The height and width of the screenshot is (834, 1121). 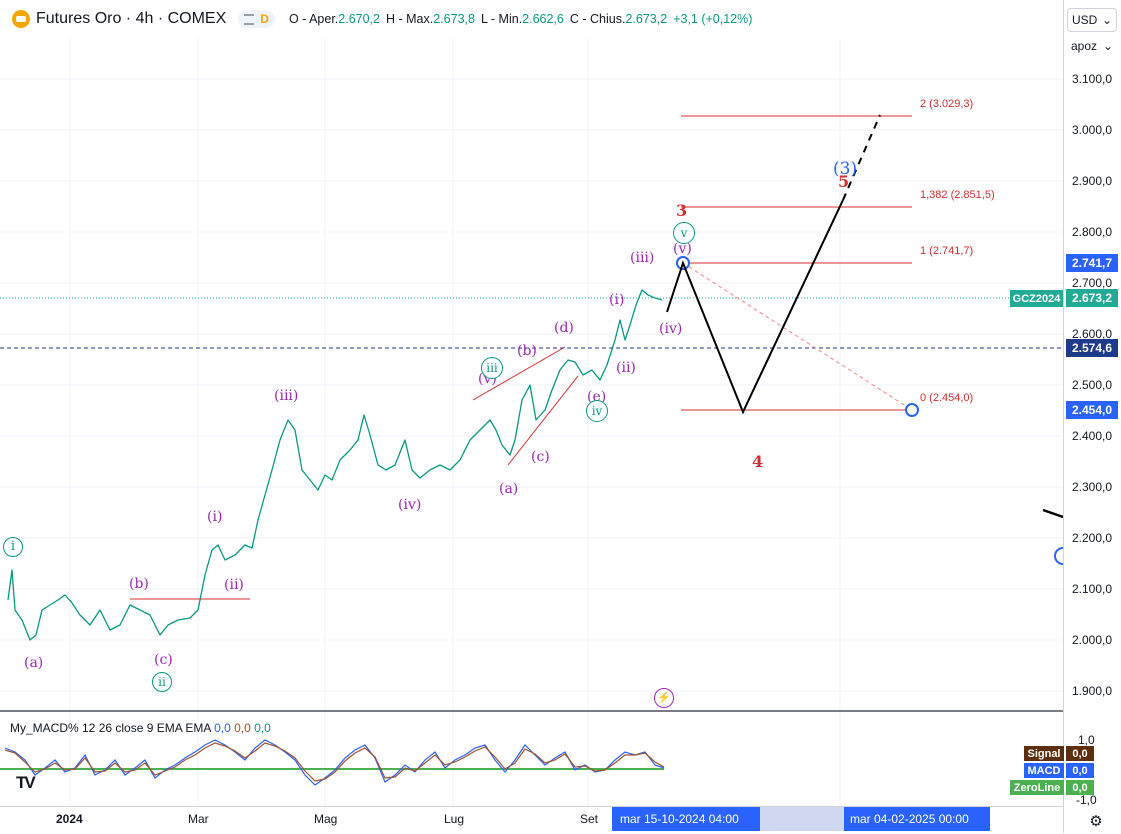 What do you see at coordinates (334, 19) in the screenshot?
I see `ohlc-open: O - Aper.2.670,2` at bounding box center [334, 19].